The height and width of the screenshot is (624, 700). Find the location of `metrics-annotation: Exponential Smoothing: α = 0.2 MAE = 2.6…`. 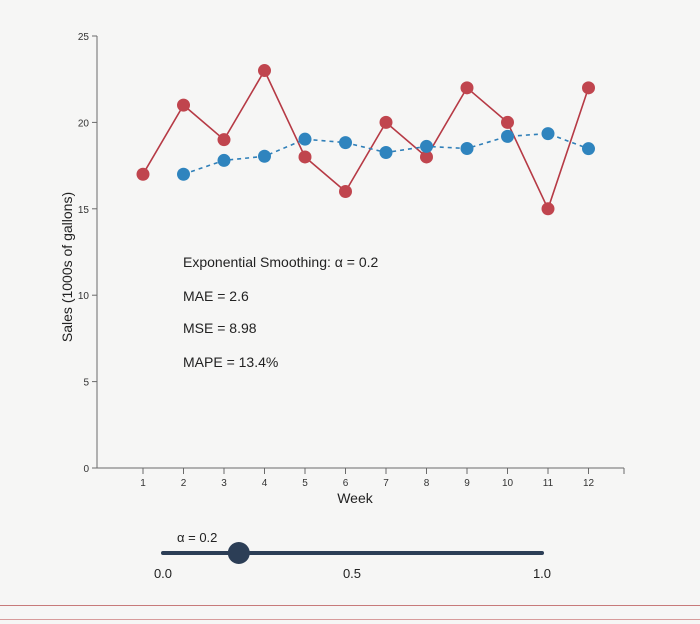

metrics-annotation: Exponential Smoothing: α = 0.2 MAE = 2.6… is located at coordinates (280, 312).